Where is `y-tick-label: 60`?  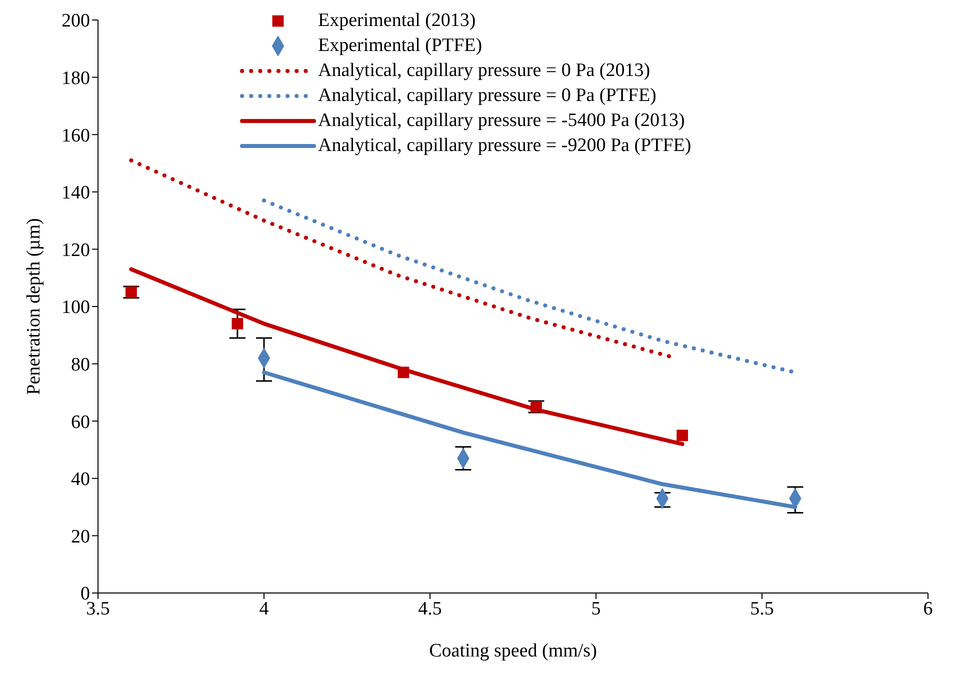
y-tick-label: 60 is located at coordinates (80, 422).